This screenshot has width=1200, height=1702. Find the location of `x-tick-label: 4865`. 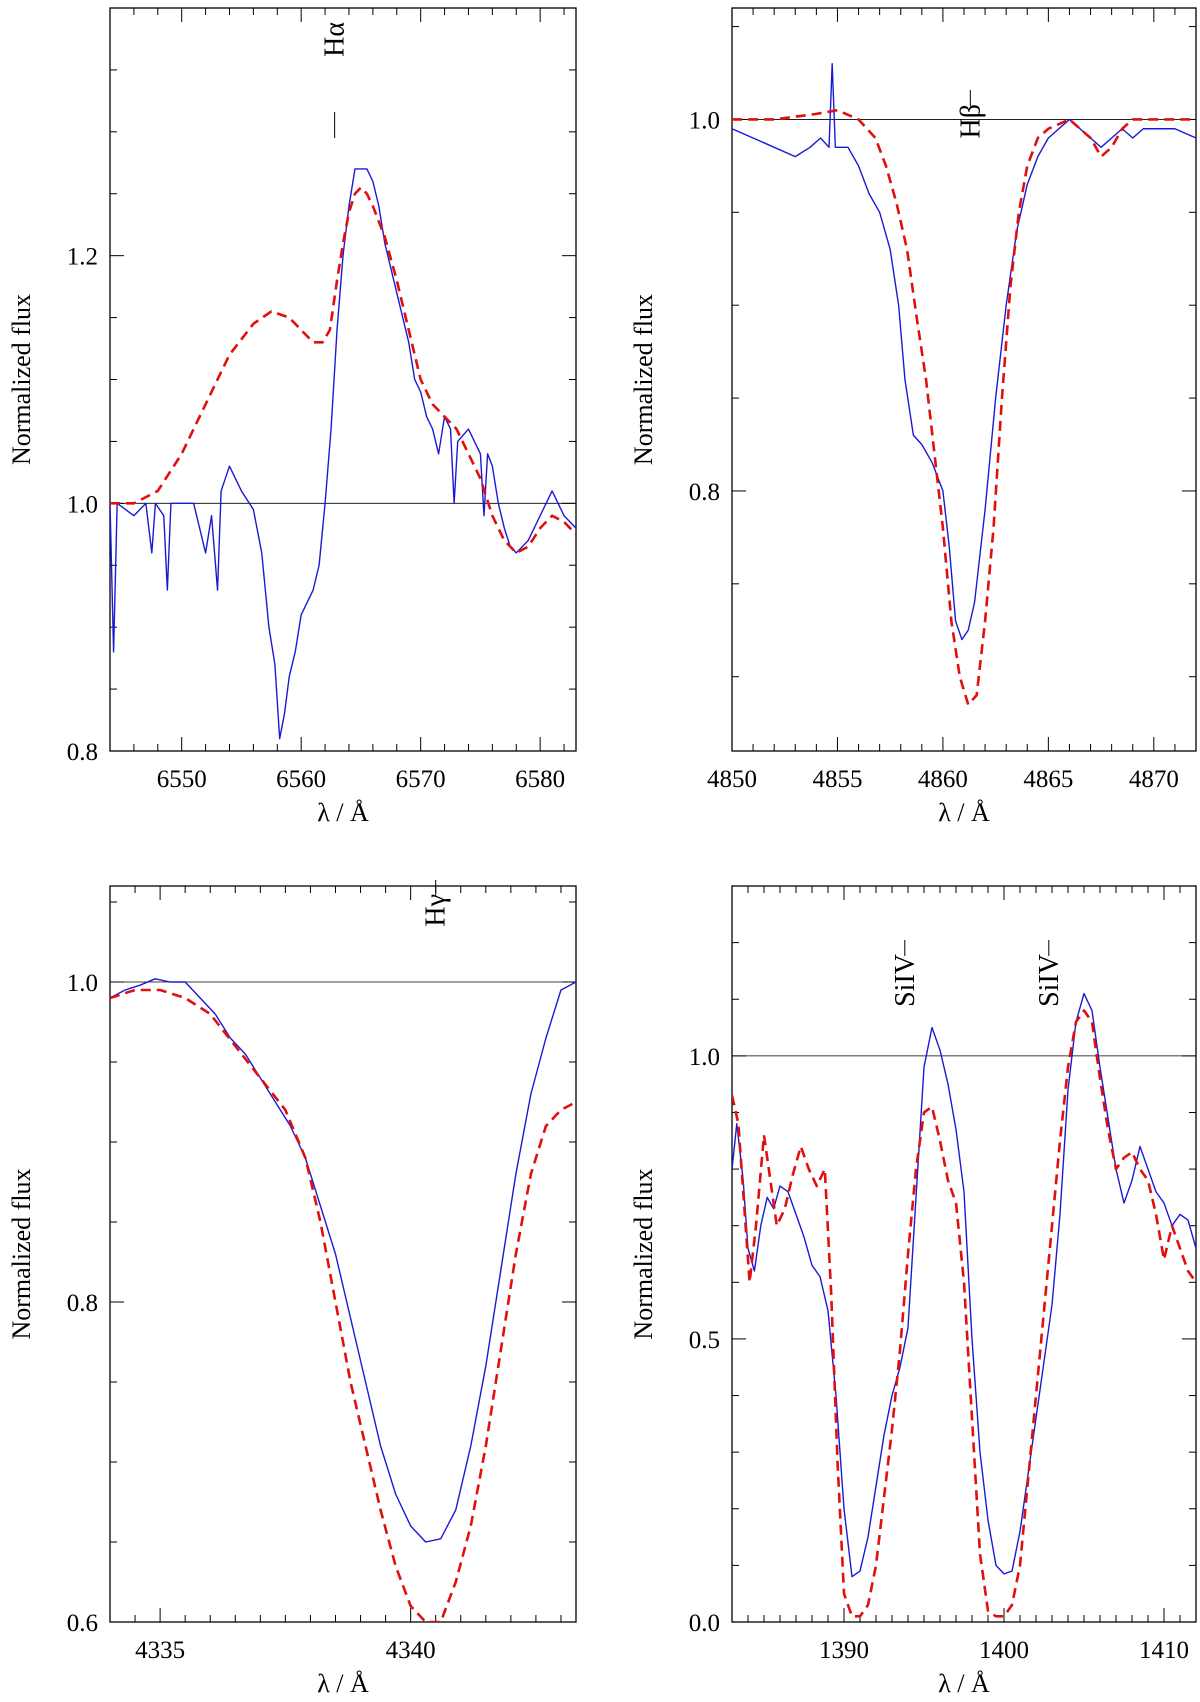

x-tick-label: 4865 is located at coordinates (1048, 779).